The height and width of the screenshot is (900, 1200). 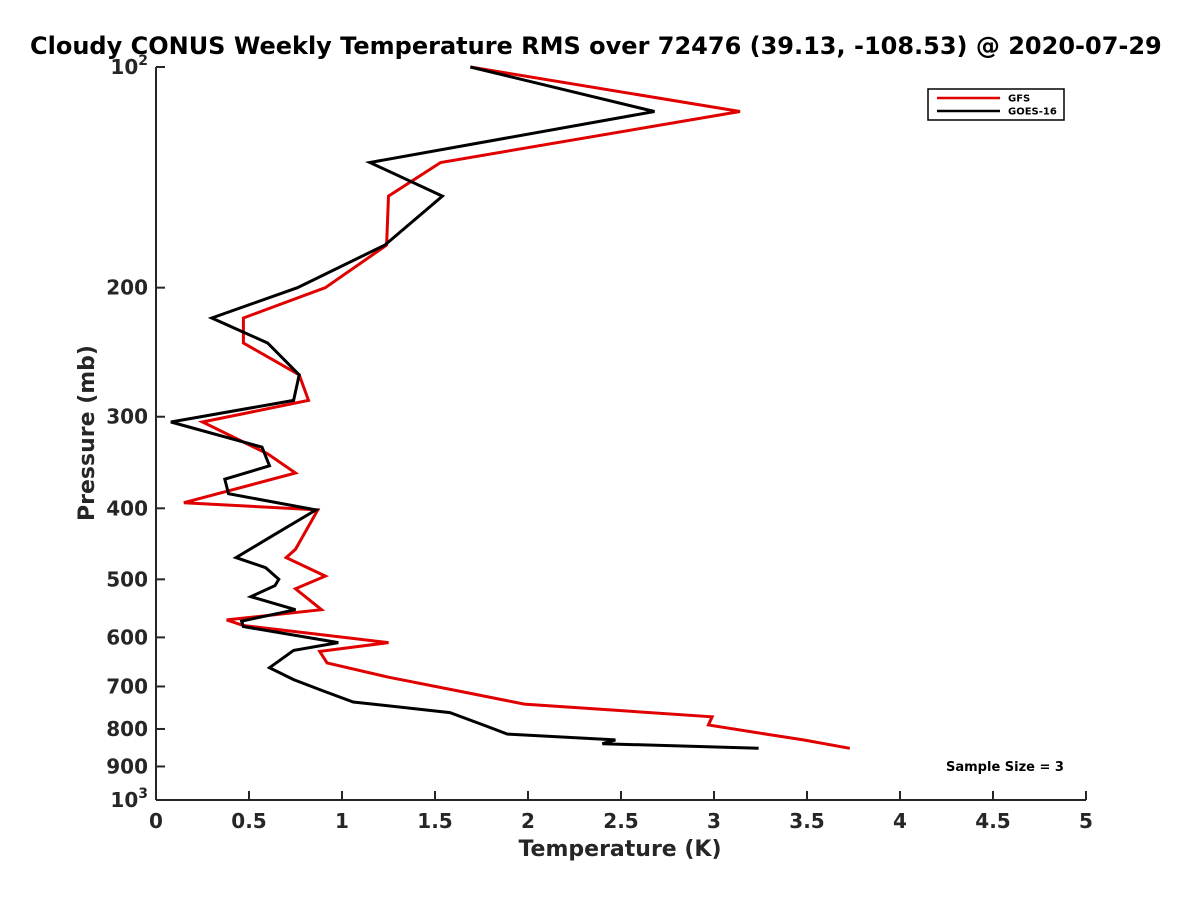 What do you see at coordinates (1086, 821) in the screenshot?
I see `x-tick-label: 5` at bounding box center [1086, 821].